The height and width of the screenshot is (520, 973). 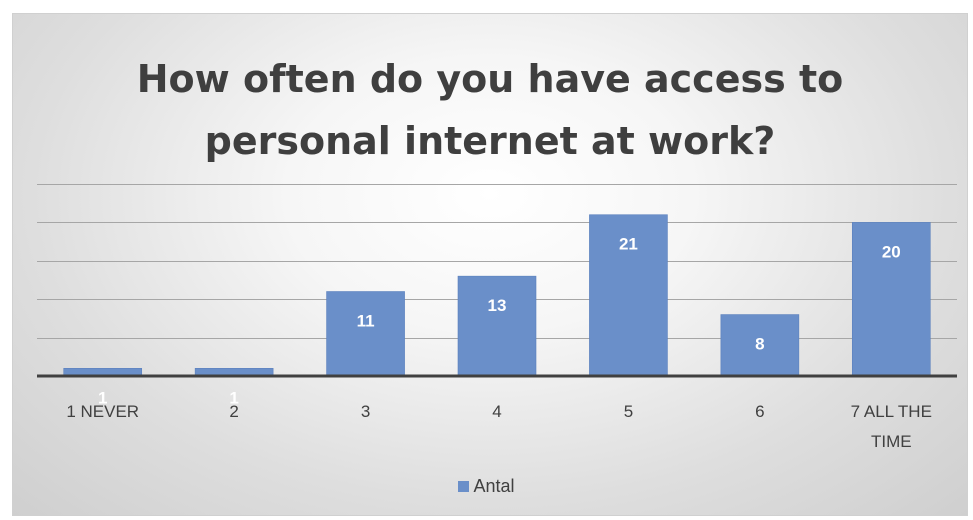 I want to click on category-label: 5, so click(x=628, y=411).